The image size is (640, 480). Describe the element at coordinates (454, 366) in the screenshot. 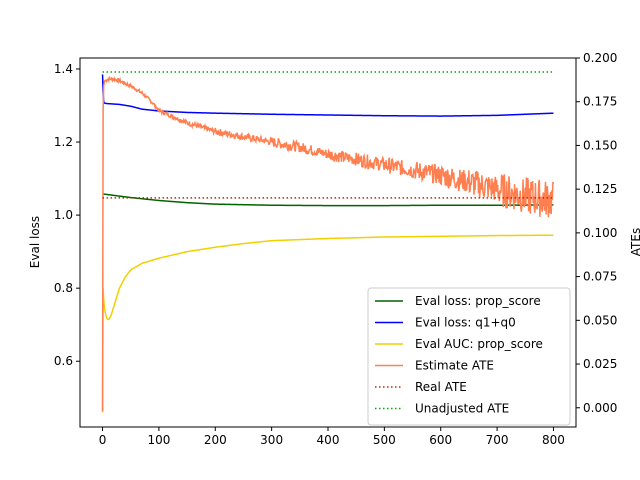

I see `legend-label-estimate-ate: Estimate ATE` at that location.